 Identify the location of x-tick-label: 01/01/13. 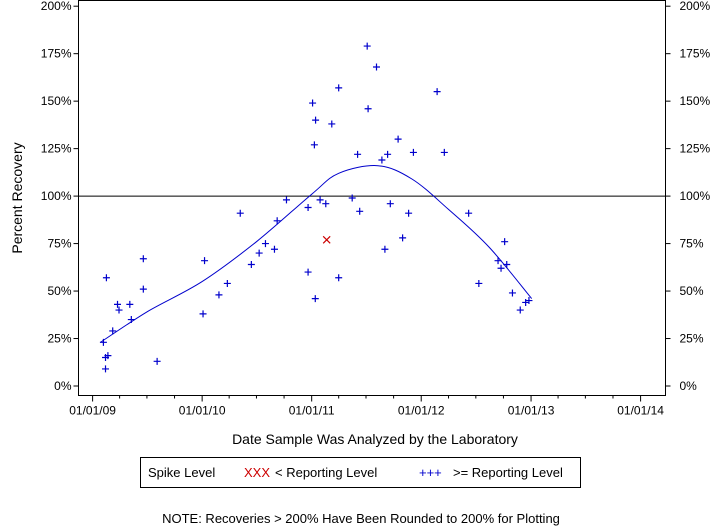
(531, 411).